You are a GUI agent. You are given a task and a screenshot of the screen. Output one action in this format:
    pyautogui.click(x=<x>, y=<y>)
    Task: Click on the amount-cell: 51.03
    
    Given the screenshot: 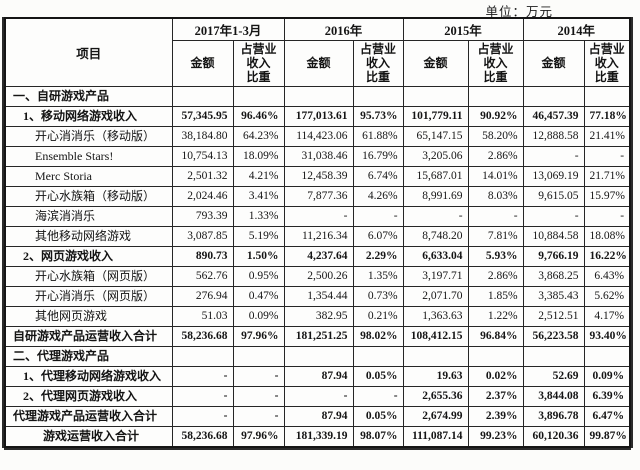 What is the action you would take?
    pyautogui.click(x=202, y=316)
    